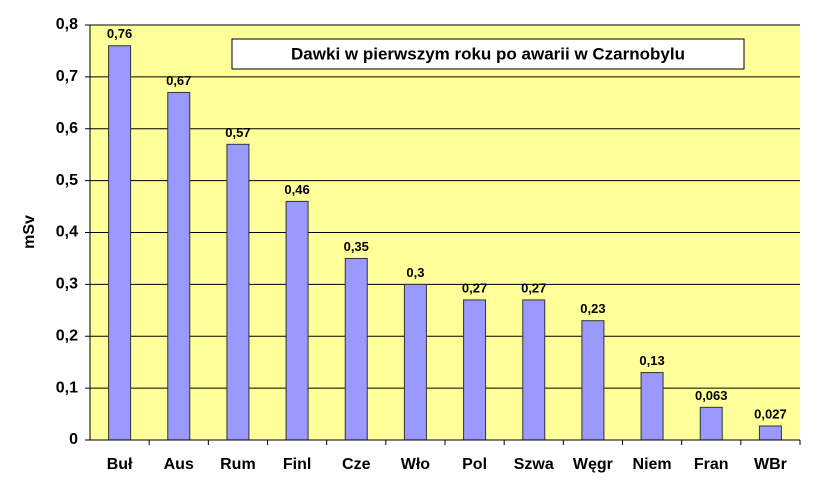 The width and height of the screenshot is (828, 500). I want to click on value-label: 0,76, so click(119, 33).